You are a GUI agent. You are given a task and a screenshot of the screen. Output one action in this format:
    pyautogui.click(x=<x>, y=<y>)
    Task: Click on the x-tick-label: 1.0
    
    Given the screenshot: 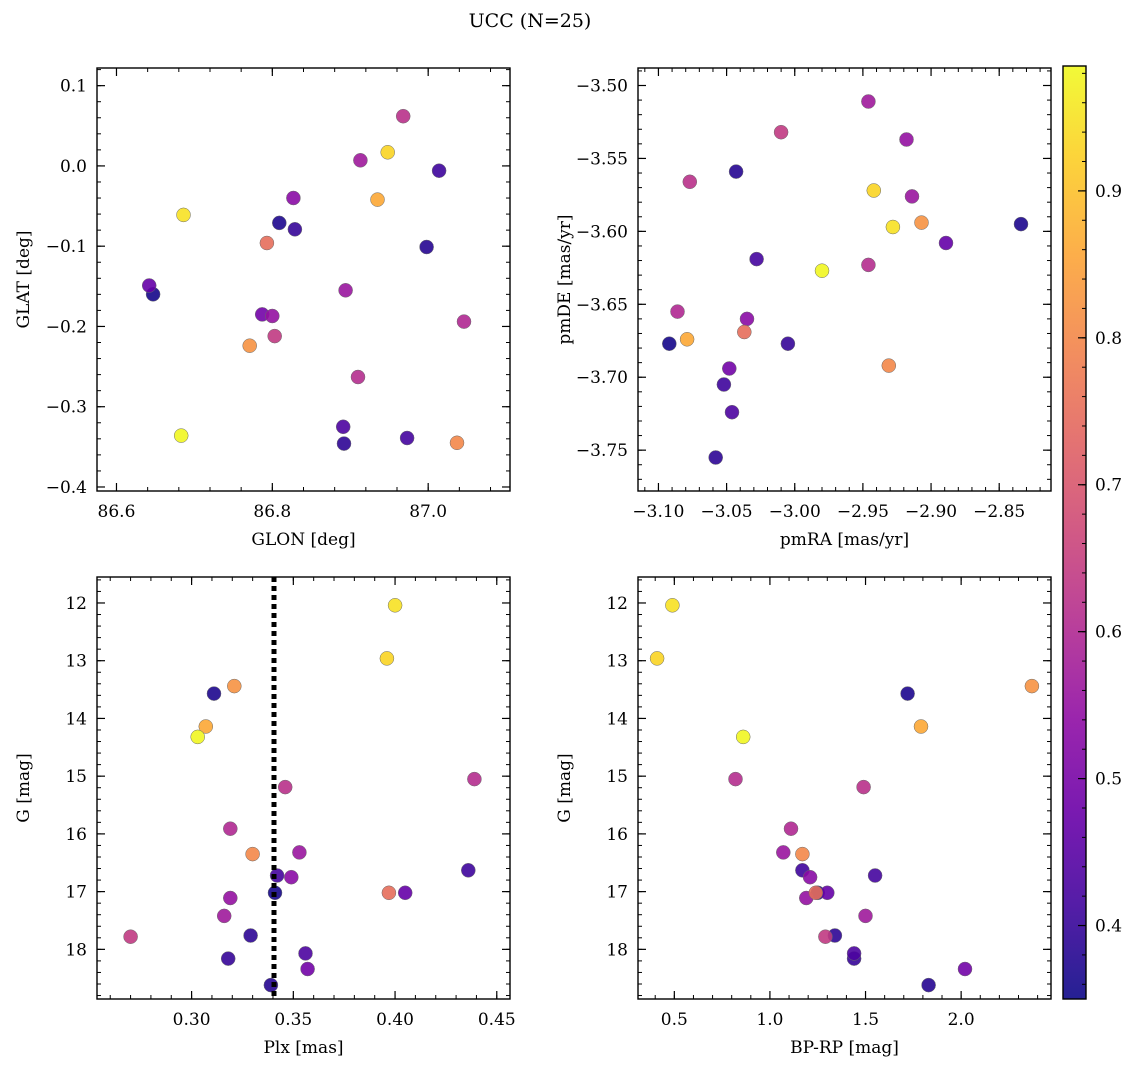 What is the action you would take?
    pyautogui.click(x=769, y=1020)
    